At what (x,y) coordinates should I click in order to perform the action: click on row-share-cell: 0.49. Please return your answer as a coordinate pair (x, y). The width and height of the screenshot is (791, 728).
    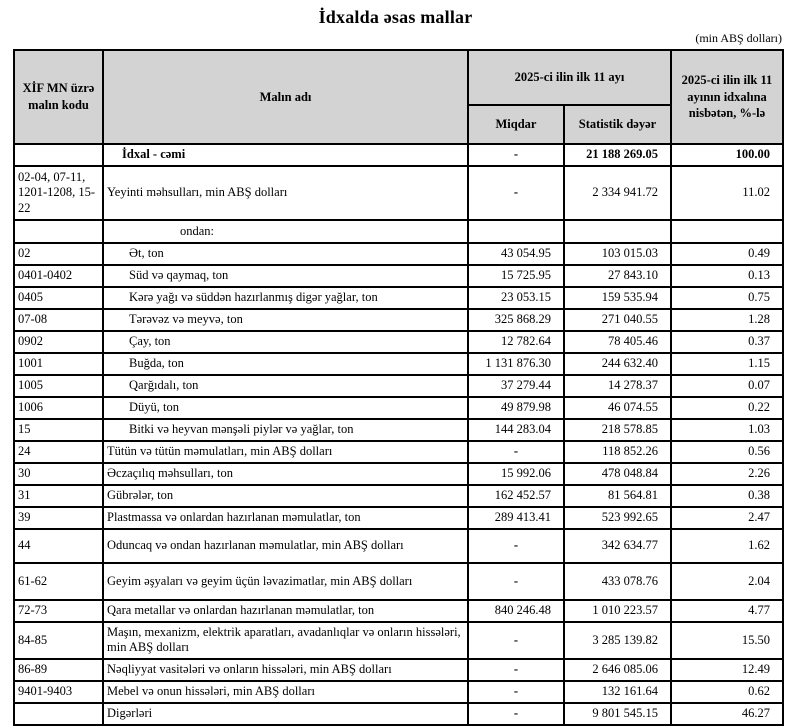
    Looking at the image, I should click on (727, 254).